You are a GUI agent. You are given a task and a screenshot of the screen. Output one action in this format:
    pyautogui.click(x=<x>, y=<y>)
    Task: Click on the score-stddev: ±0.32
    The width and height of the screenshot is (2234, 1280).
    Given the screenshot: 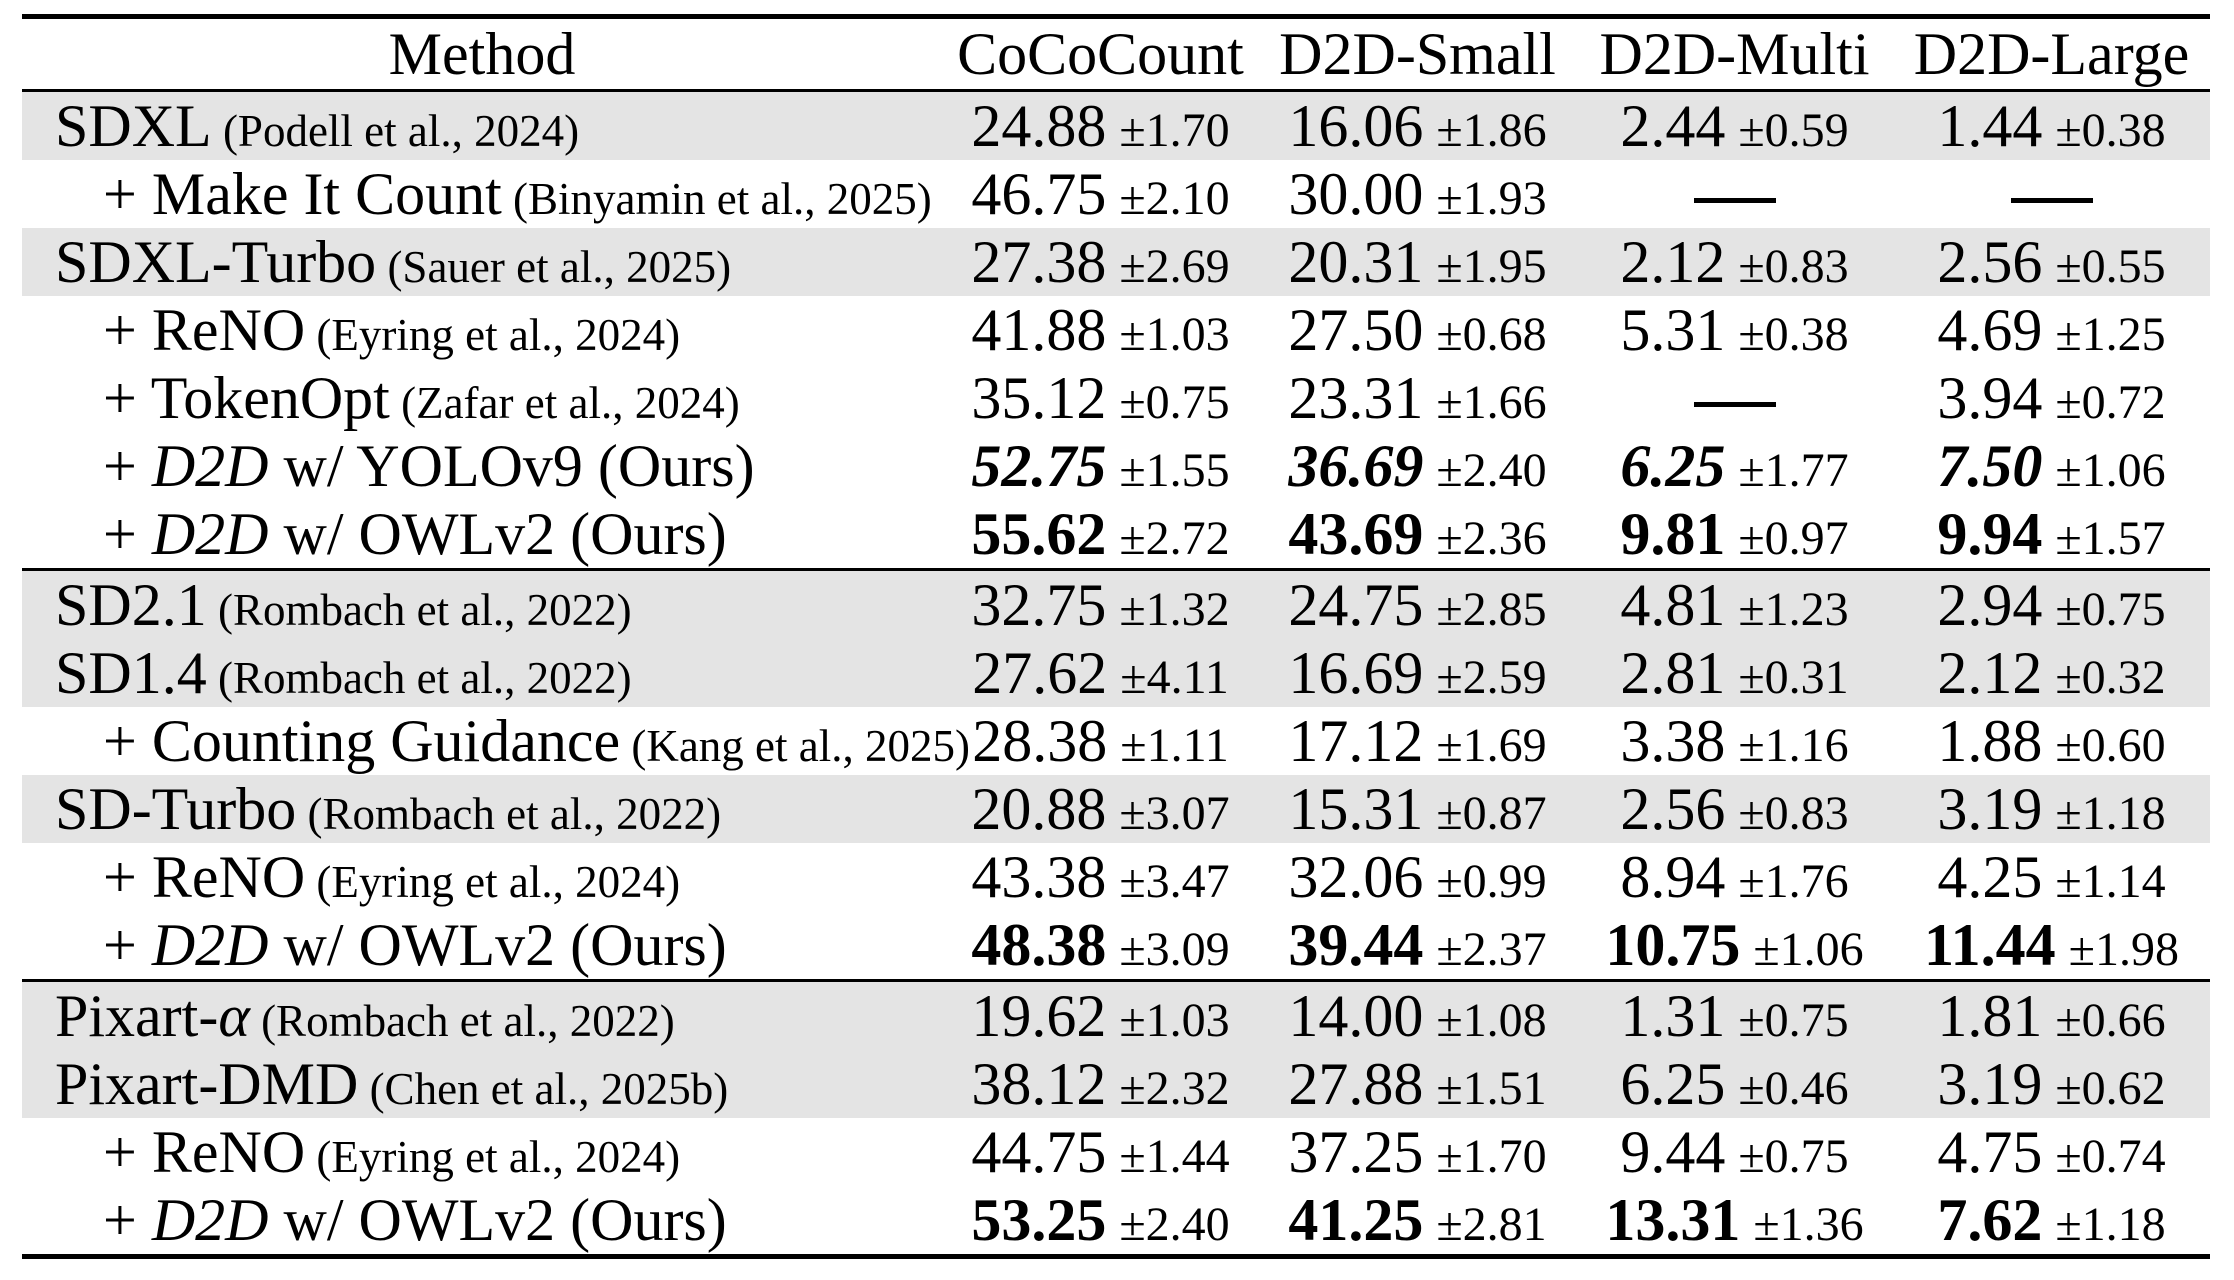 What is the action you would take?
    pyautogui.click(x=2110, y=677)
    